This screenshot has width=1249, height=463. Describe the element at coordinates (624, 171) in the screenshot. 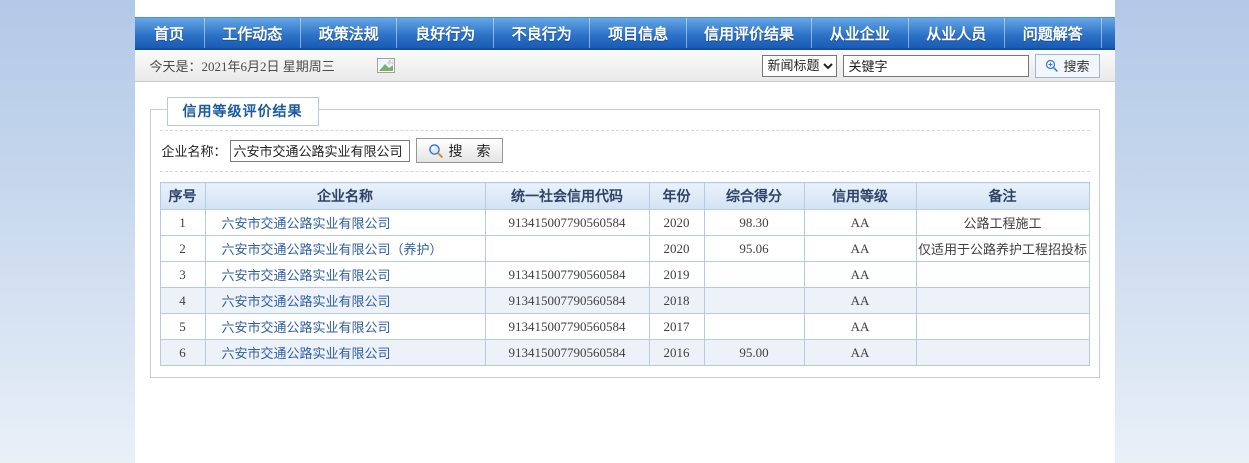

I see `divider-bottom` at that location.